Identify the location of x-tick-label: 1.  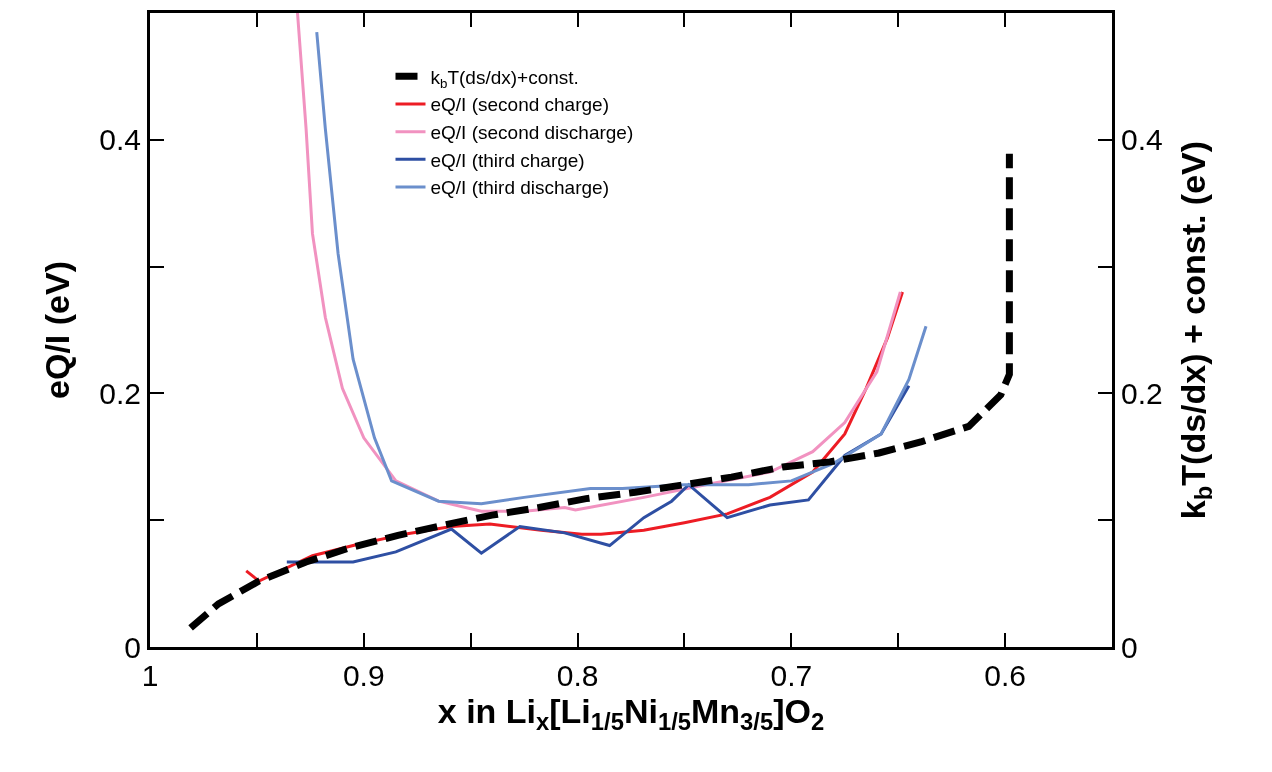
(150, 675).